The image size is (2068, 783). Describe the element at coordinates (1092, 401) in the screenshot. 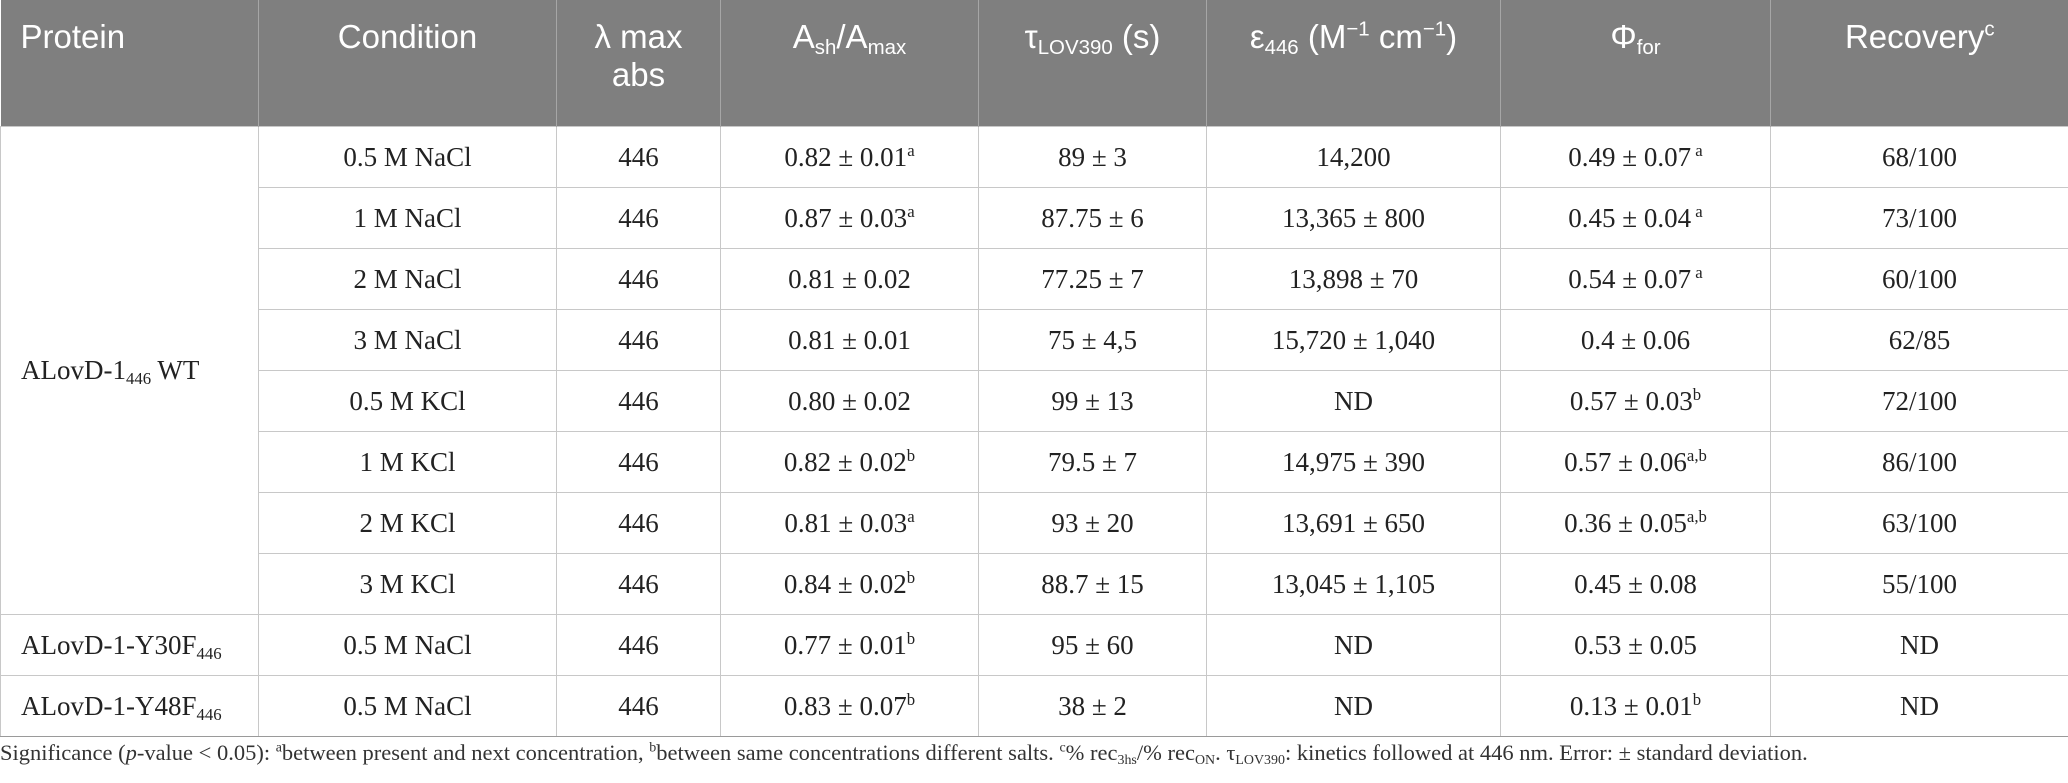

I see `tau-cell: 99 ± 13` at that location.